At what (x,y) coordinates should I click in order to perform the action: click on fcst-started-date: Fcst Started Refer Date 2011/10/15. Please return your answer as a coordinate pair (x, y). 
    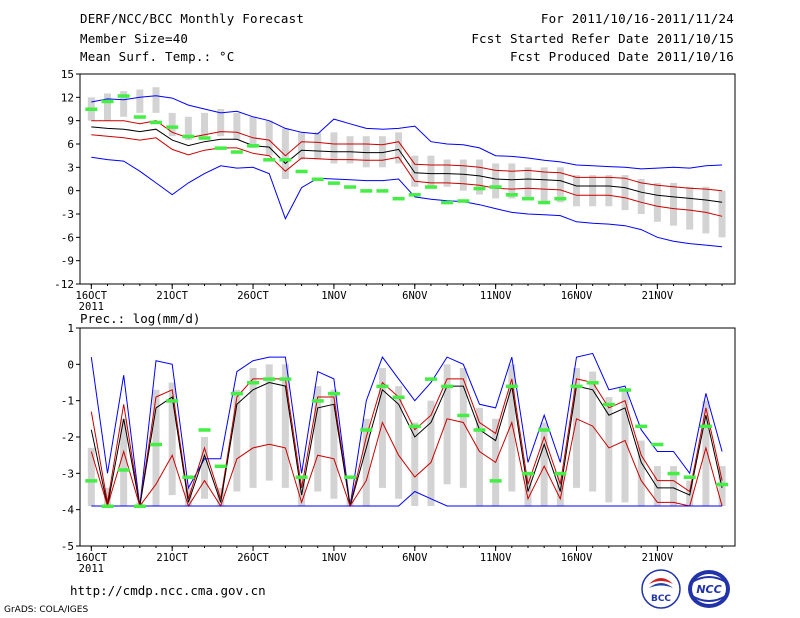
    Looking at the image, I should click on (602, 38).